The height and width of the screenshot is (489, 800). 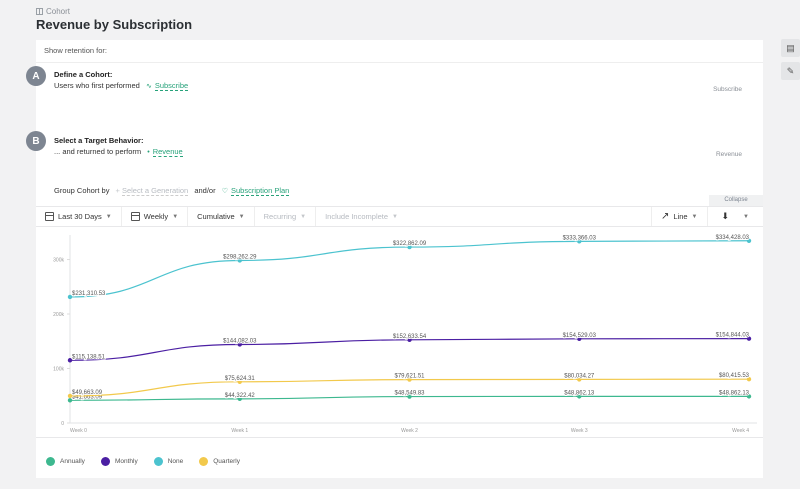 I want to click on breadcrumb: Cohort, so click(x=53, y=11).